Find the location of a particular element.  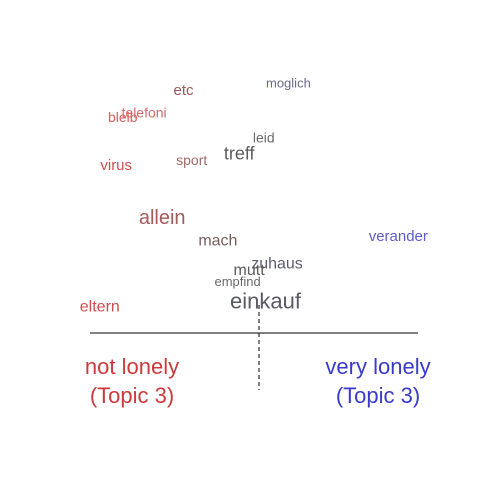

word-label-mutt: mutt is located at coordinates (250, 270).